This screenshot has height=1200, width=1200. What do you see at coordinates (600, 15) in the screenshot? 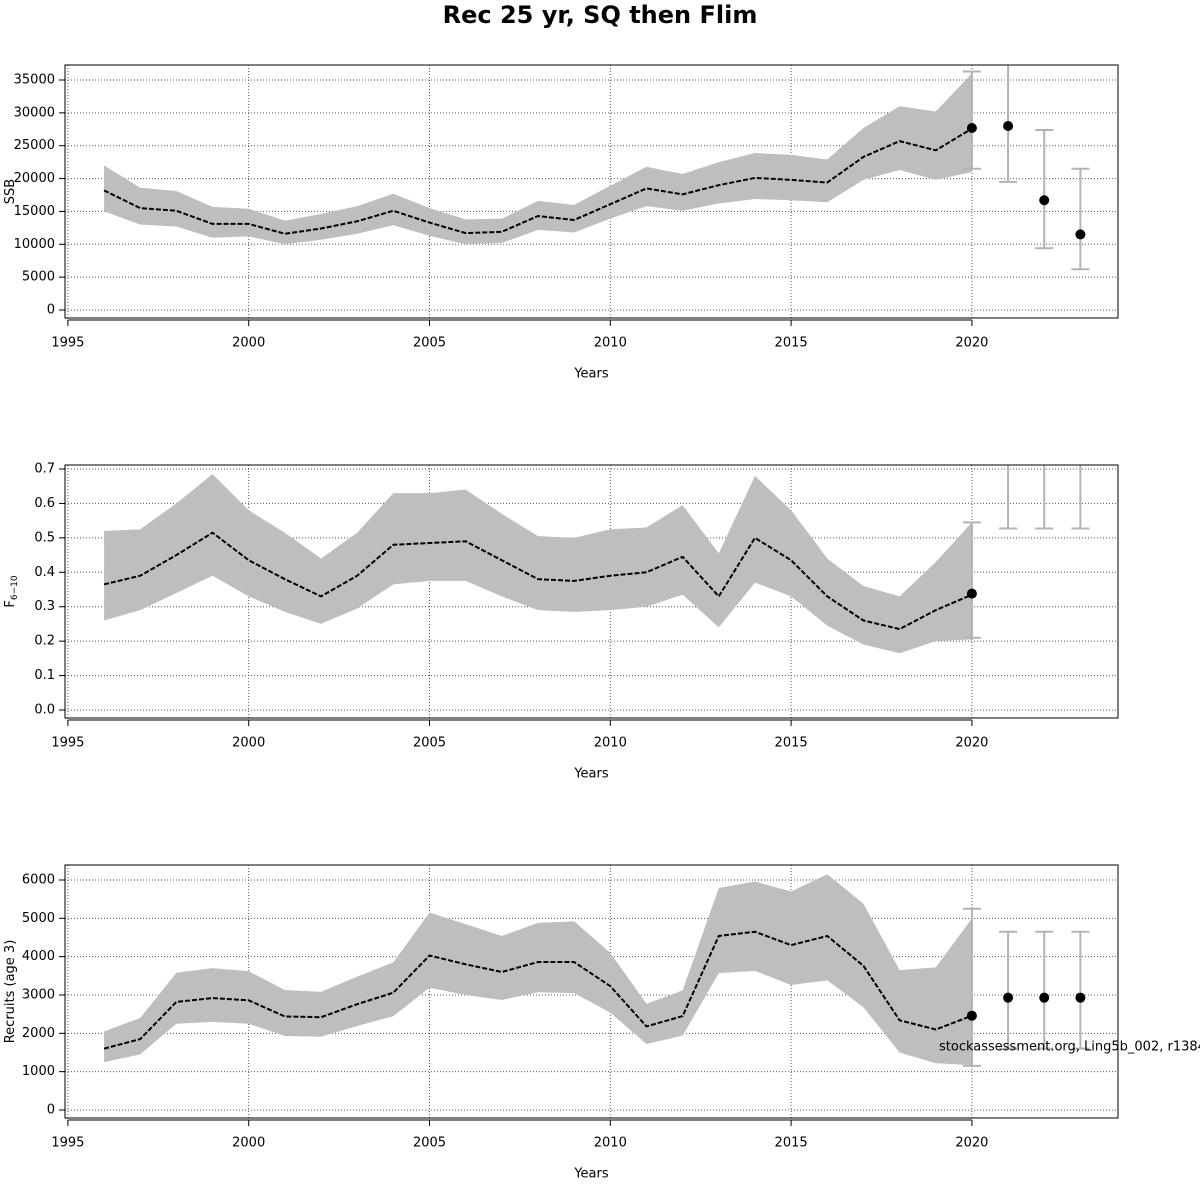
I see `chart-title: Rec 25 yr, SQ then Flim` at bounding box center [600, 15].